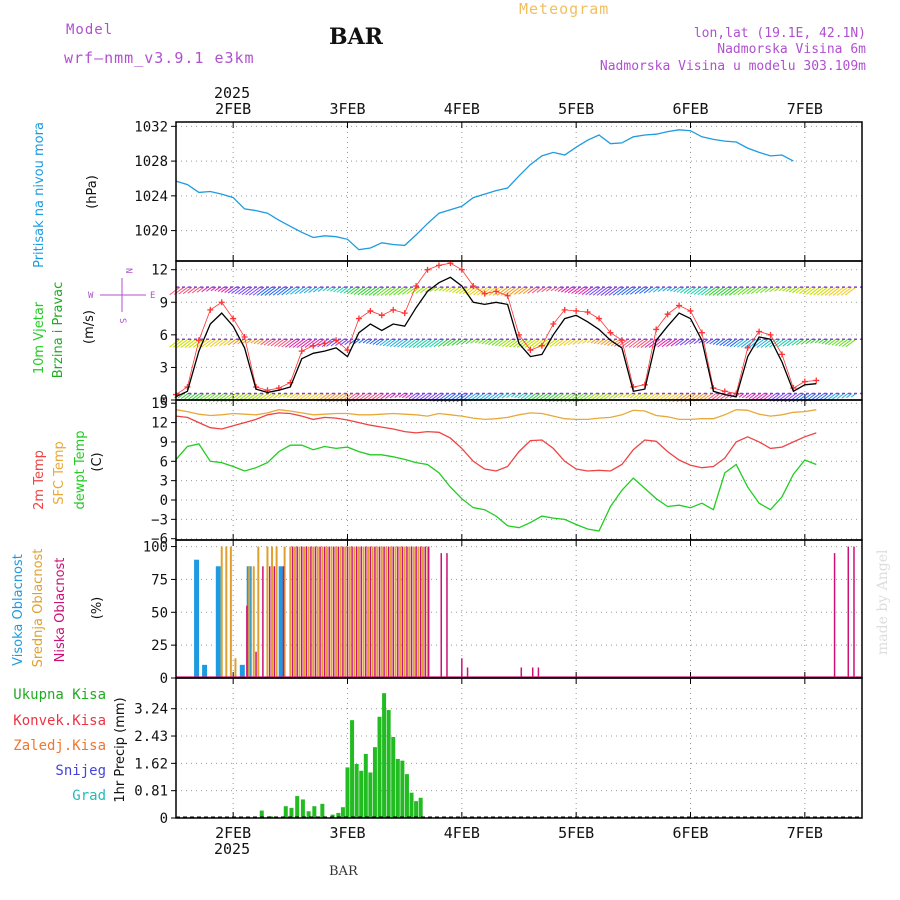 The width and height of the screenshot is (900, 900). I want to click on bottom-date-label: 4FEB, so click(462, 833).